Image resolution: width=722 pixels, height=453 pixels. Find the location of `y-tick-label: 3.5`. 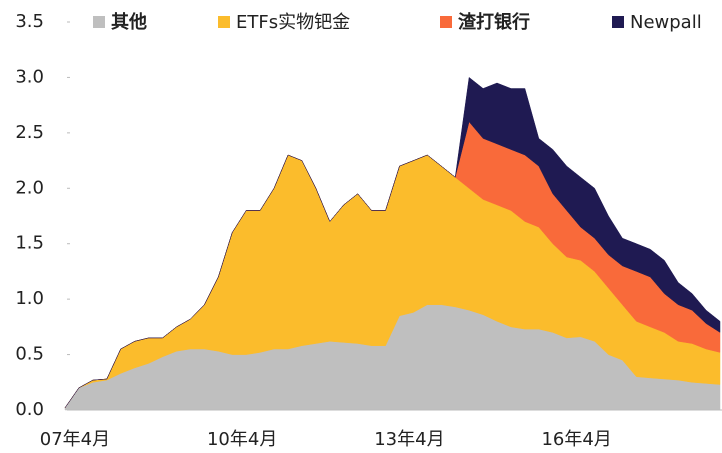

y-tick-label: 3.5 is located at coordinates (29, 21).